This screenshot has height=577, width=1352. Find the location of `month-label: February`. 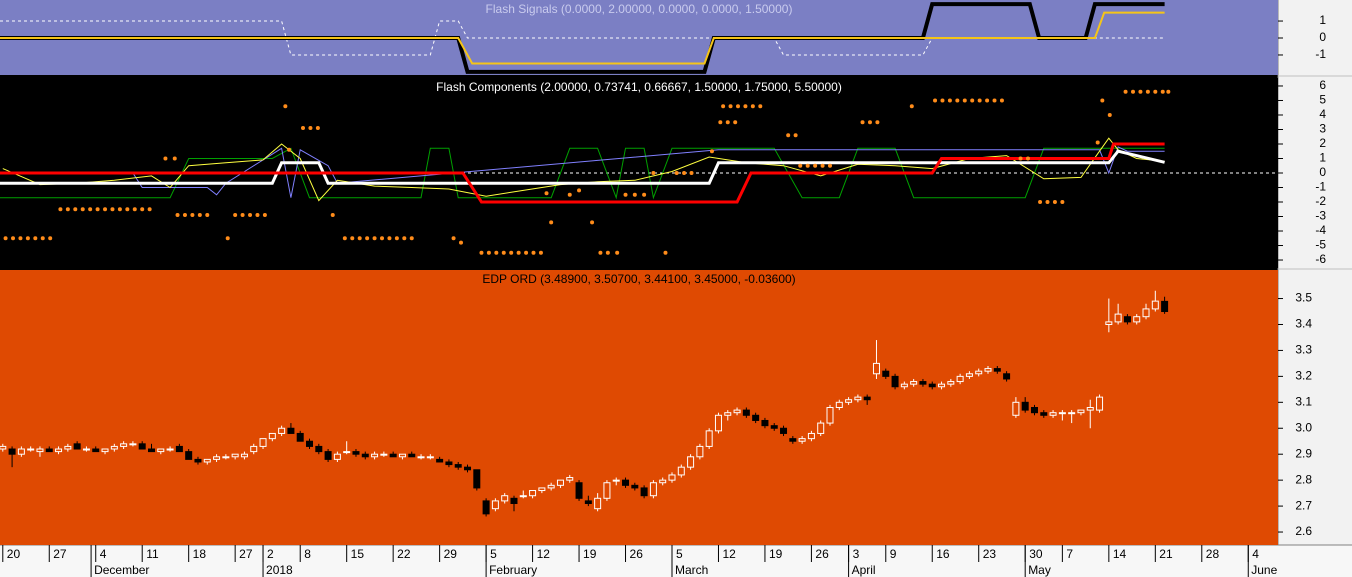

month-label: February is located at coordinates (513, 570).